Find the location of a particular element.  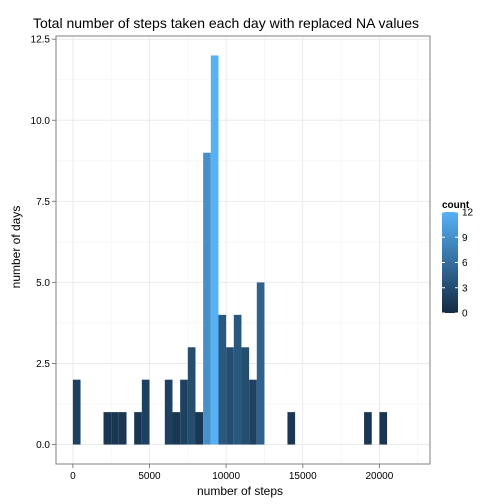

x-tick-label: 15000 is located at coordinates (303, 476).